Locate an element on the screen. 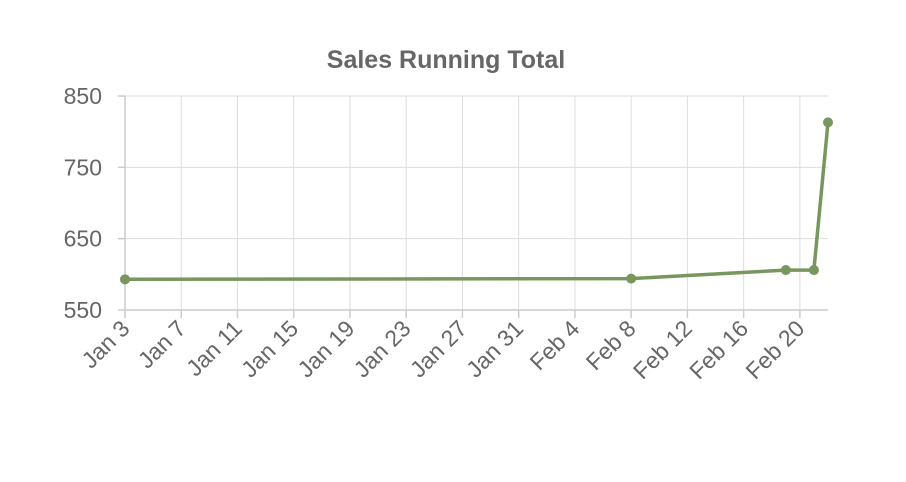 The height and width of the screenshot is (482, 906). x-tick-label: Jan 27 is located at coordinates (438, 348).